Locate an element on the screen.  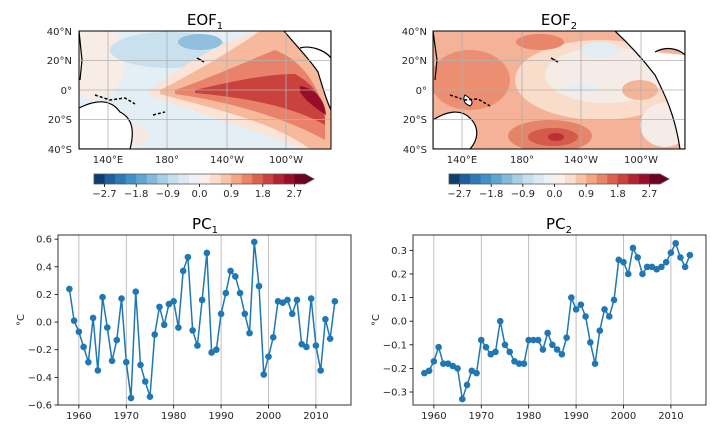
y-tick-label: −0.2 is located at coordinates (40, 350).